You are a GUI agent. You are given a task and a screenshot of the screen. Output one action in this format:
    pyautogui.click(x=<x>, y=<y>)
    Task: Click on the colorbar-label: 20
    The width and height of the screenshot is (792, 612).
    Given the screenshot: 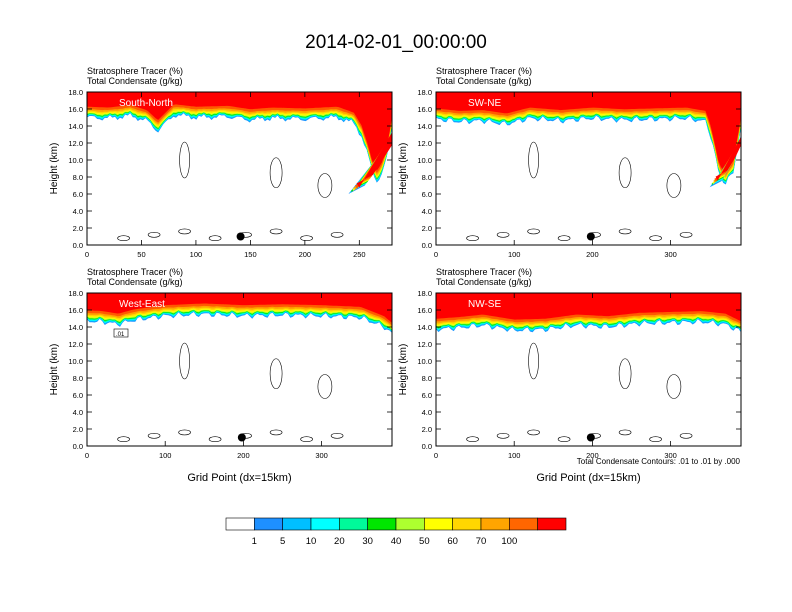 What is the action you would take?
    pyautogui.click(x=339, y=541)
    